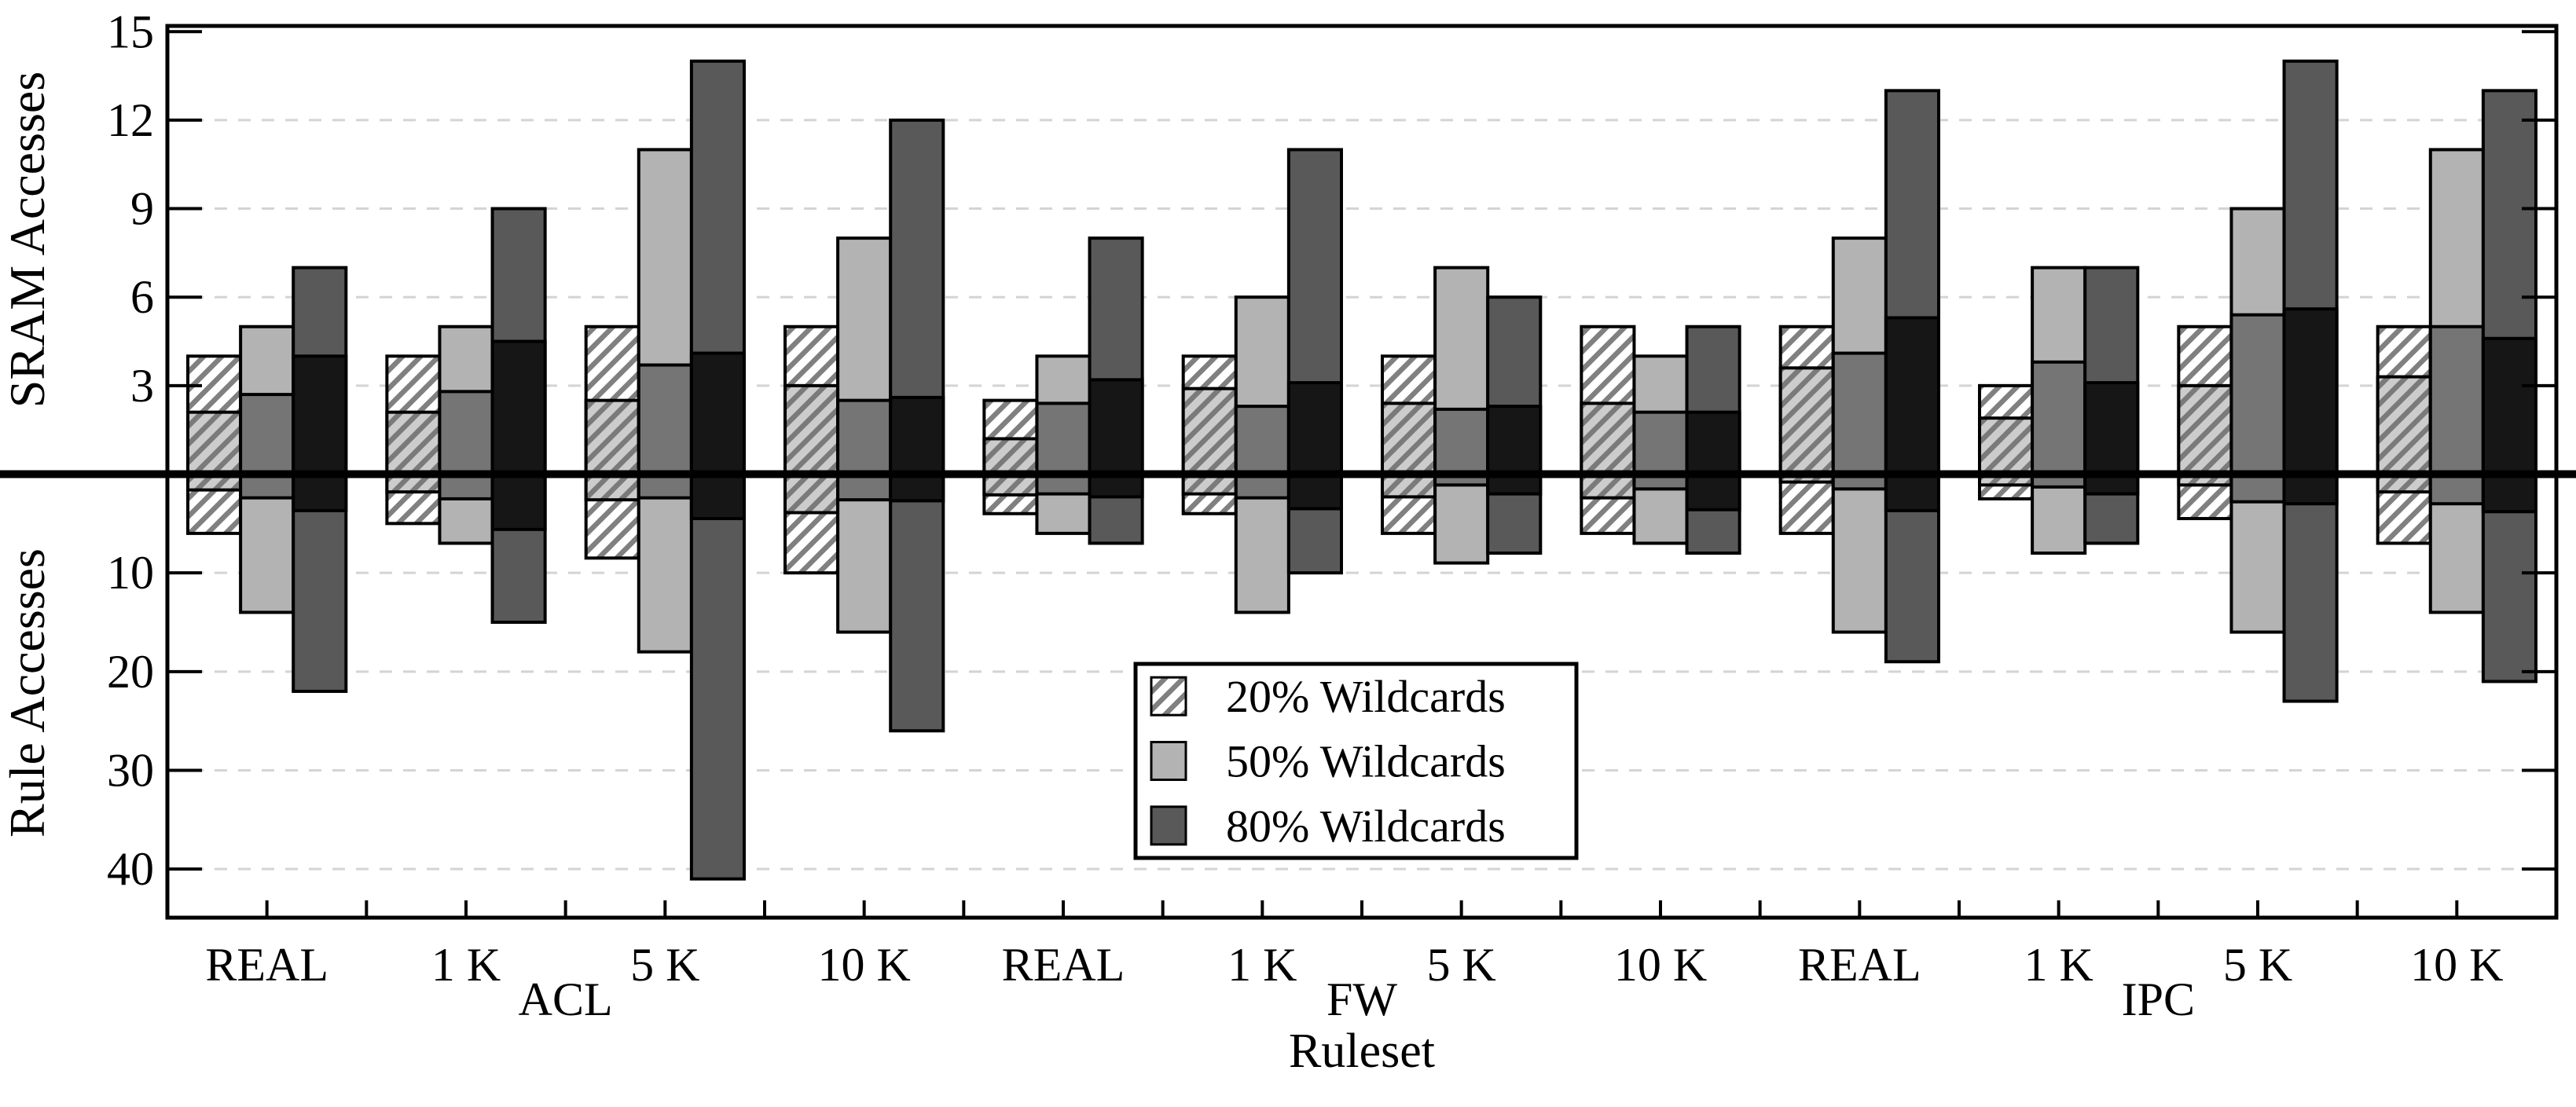  What do you see at coordinates (612, 450) in the screenshot?
I see `bar-avg-ACL-5K-s0` at bounding box center [612, 450].